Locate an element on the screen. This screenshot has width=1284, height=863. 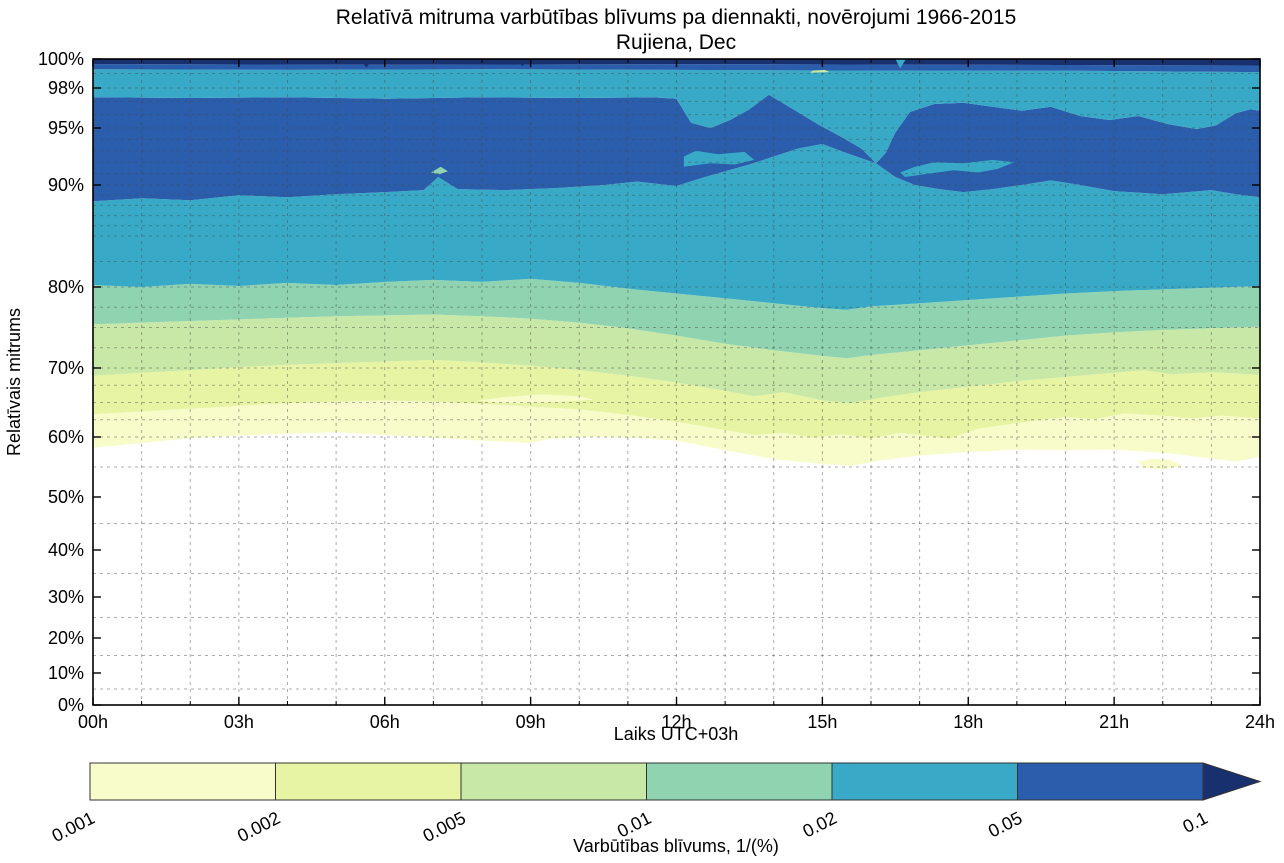
y-tick-label-20%: 20% is located at coordinates (66, 638).